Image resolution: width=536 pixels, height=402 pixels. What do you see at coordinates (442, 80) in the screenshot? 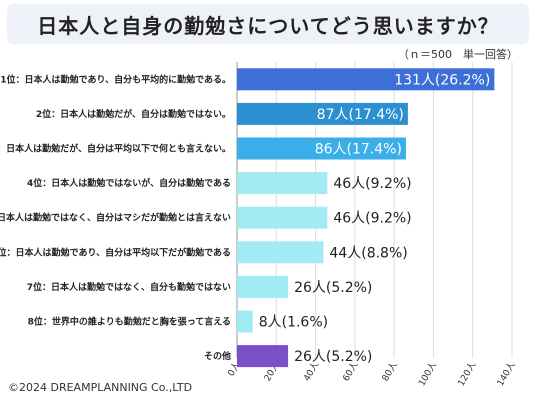
I see `data-label: 131人(26.2%)` at bounding box center [442, 80].